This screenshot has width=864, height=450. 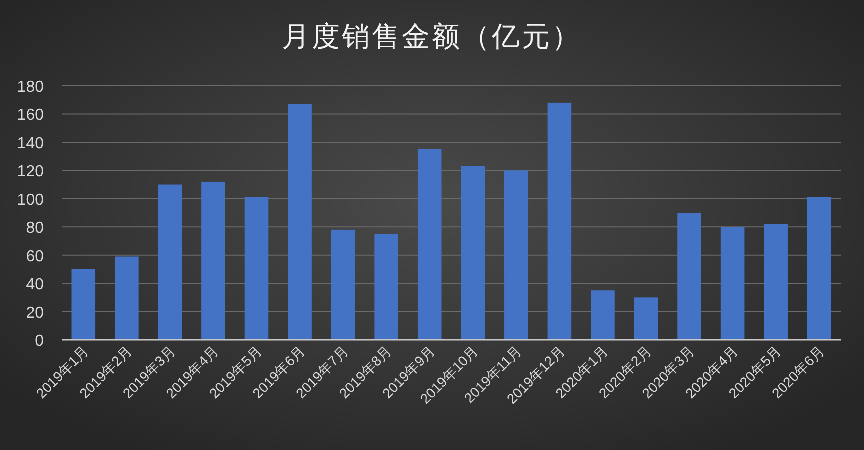 I want to click on y-tick-label: 180, so click(x=30, y=87).